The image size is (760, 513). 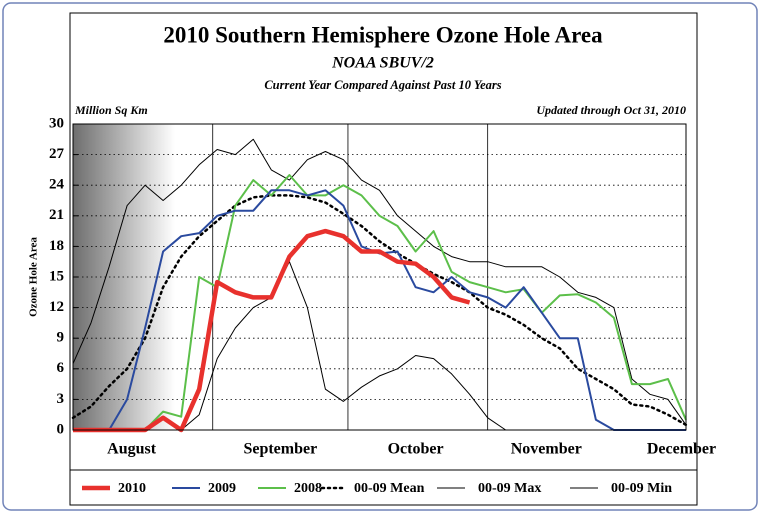 I want to click on y-tick-label: 15, so click(x=56, y=276).